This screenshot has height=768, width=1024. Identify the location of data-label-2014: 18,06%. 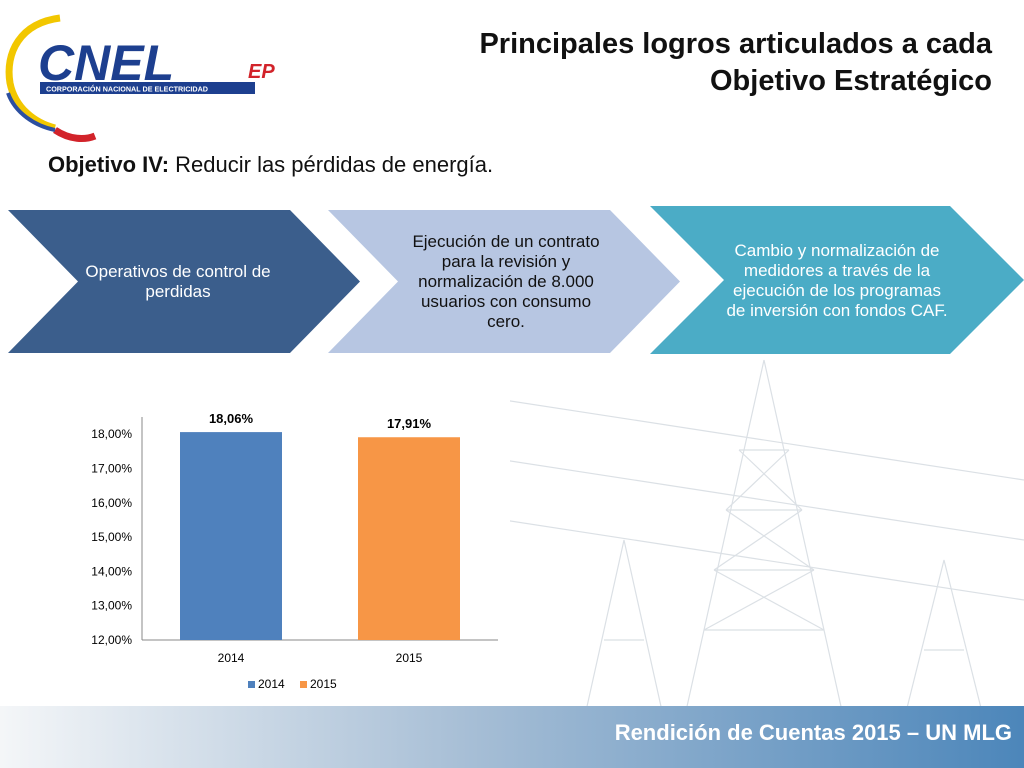
(231, 418).